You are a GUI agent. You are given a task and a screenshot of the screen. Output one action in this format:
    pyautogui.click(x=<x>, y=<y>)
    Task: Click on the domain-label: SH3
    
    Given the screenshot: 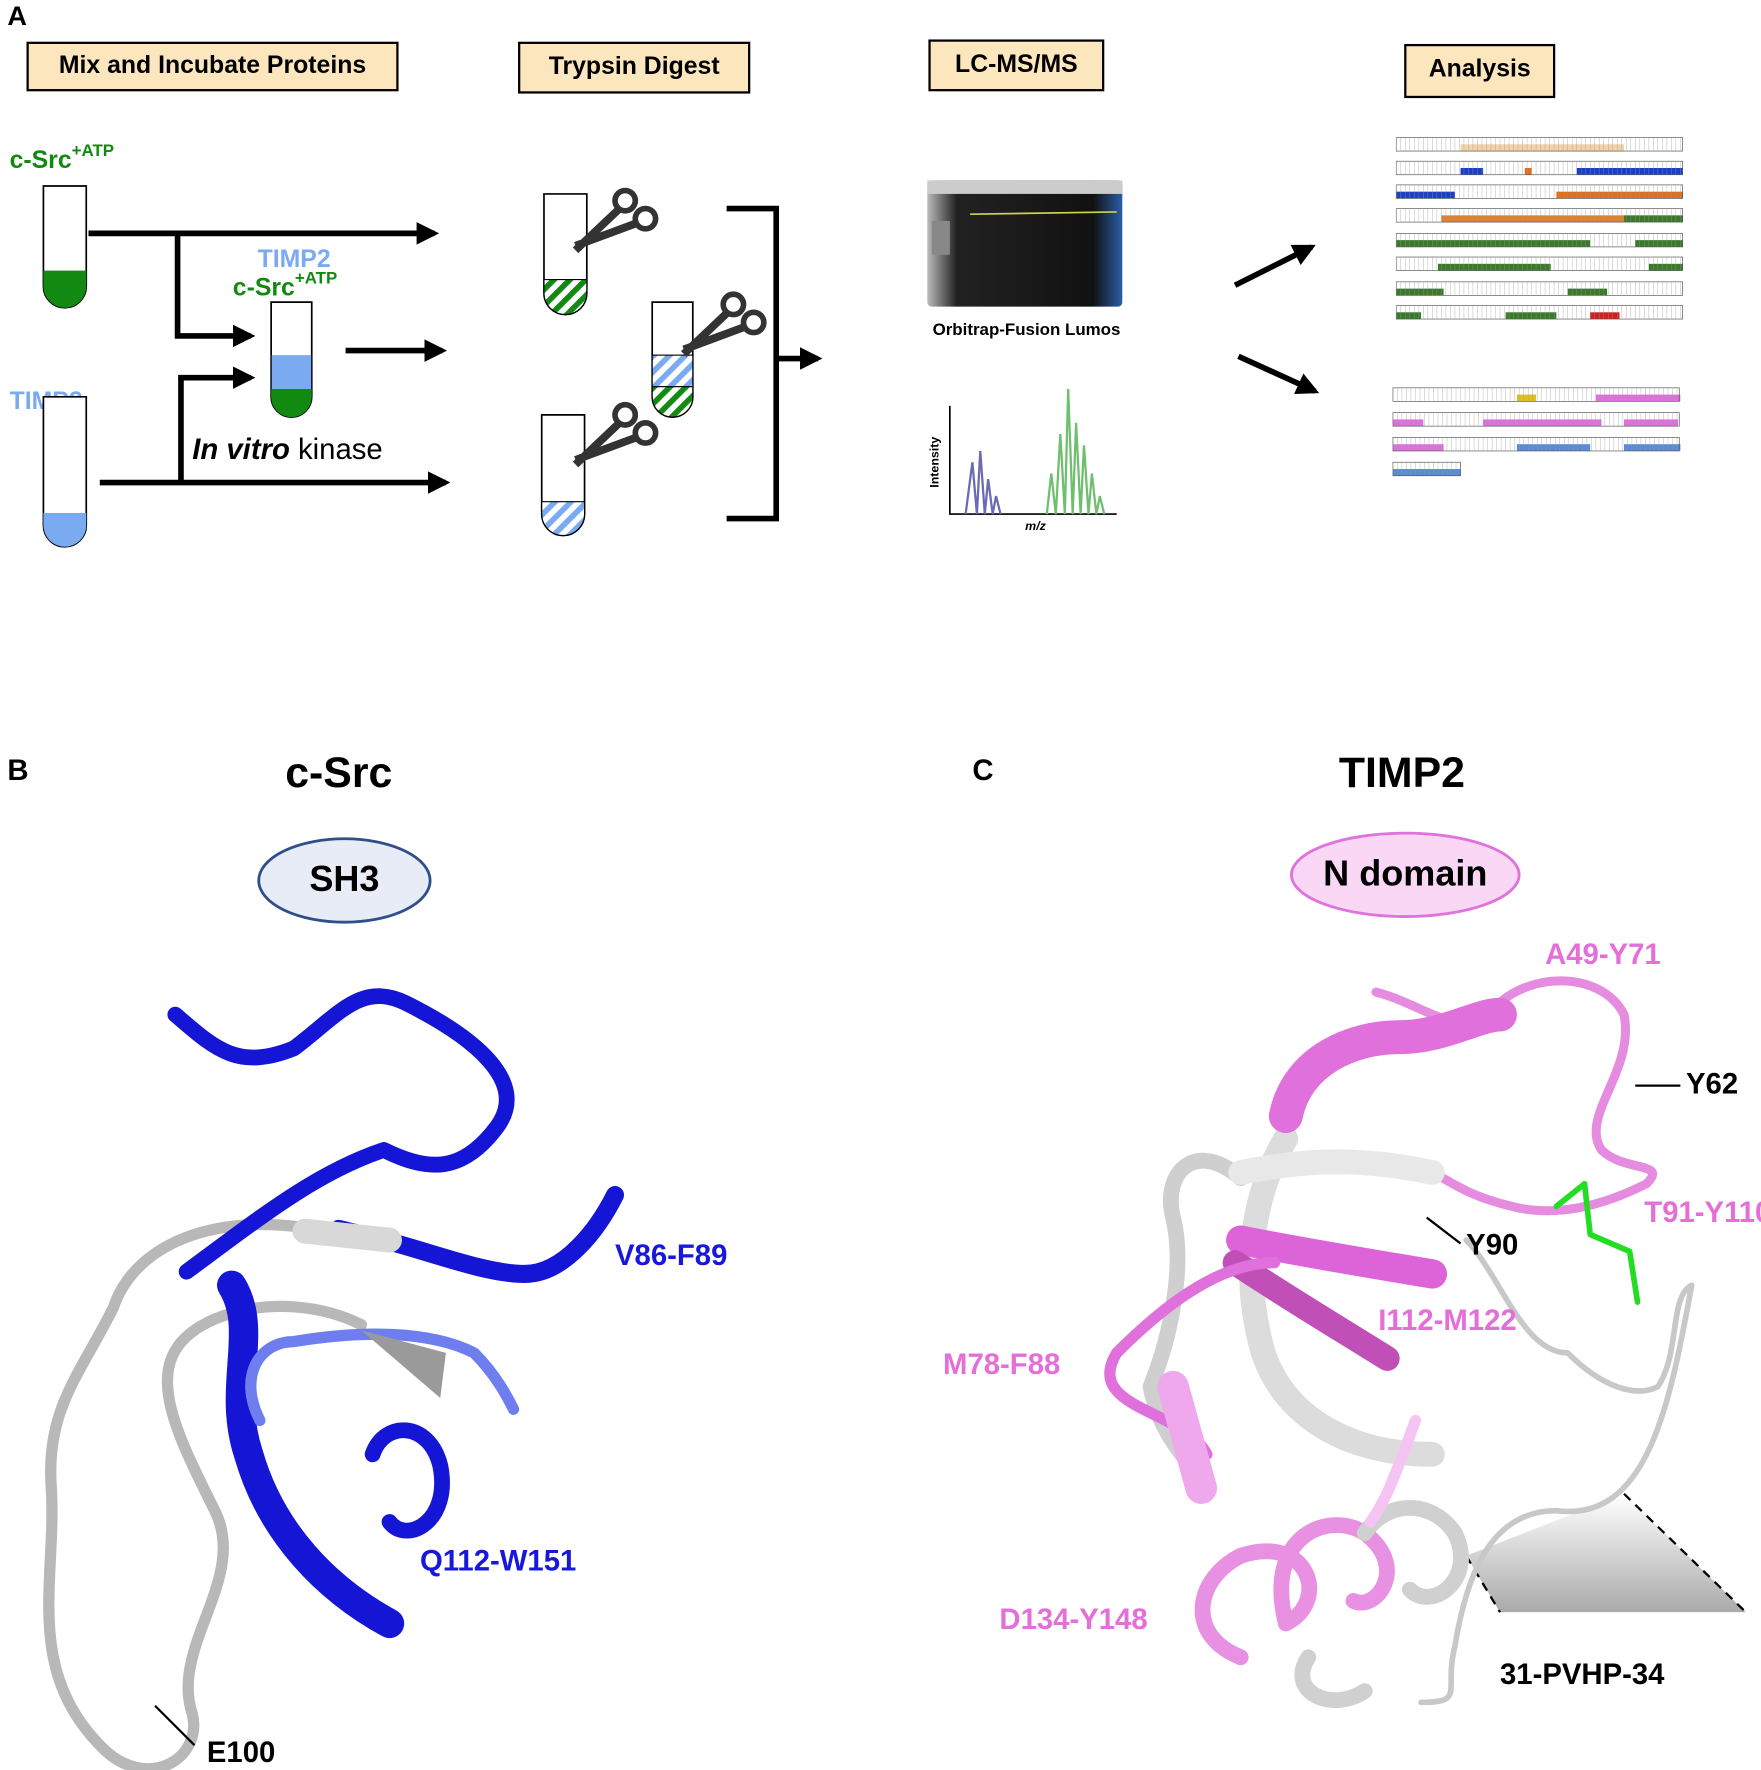 What is the action you would take?
    pyautogui.click(x=344, y=878)
    